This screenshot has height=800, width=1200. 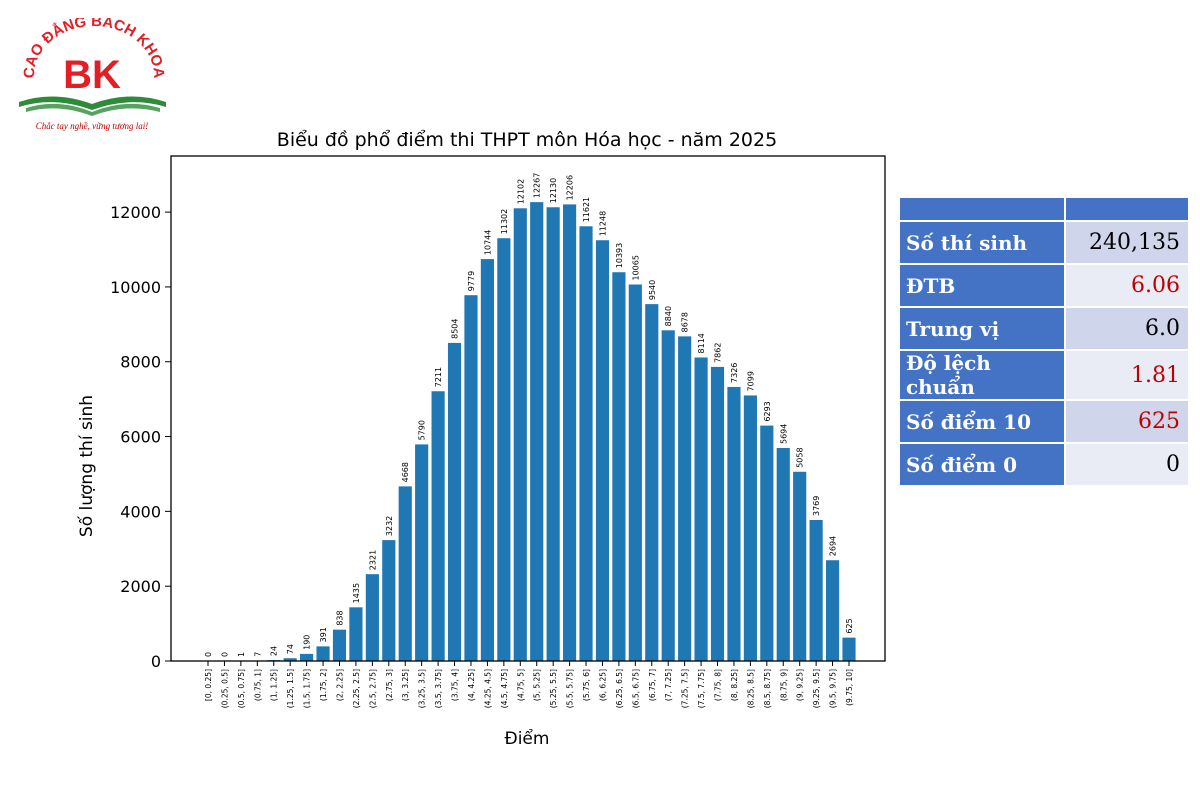 I want to click on stats-row: Trung vị 6.0, so click(x=1044, y=329).